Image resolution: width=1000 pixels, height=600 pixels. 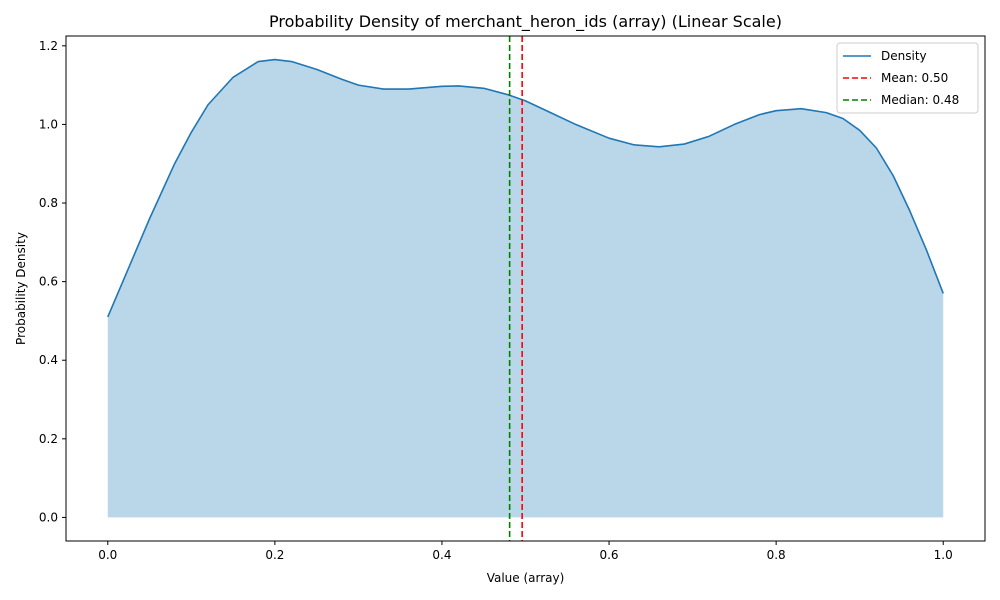 What do you see at coordinates (48, 360) in the screenshot?
I see `y-tick-label: 0.4` at bounding box center [48, 360].